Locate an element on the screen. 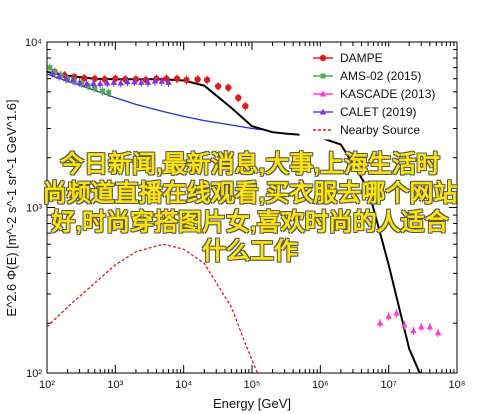  x-tick-label: 10³ is located at coordinates (115, 385).